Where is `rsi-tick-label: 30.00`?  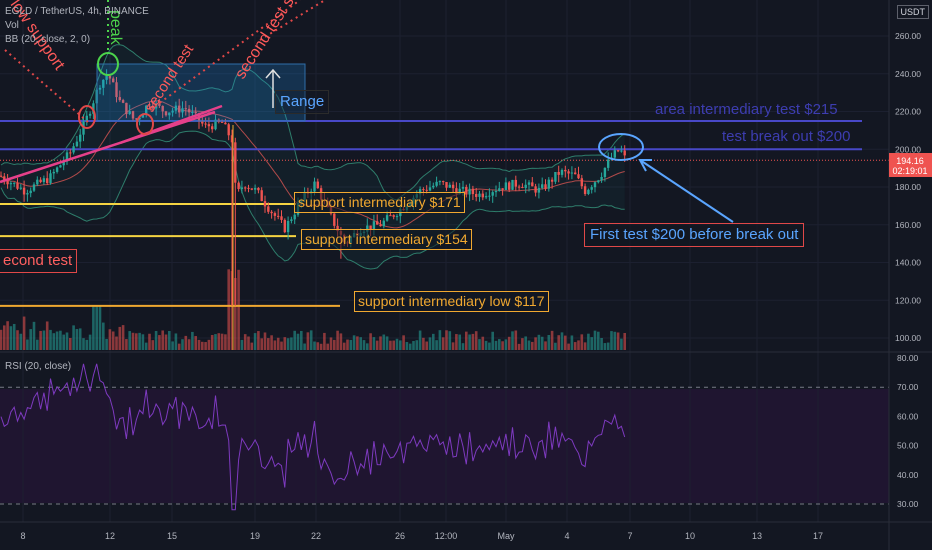 rsi-tick-label: 30.00 is located at coordinates (908, 504).